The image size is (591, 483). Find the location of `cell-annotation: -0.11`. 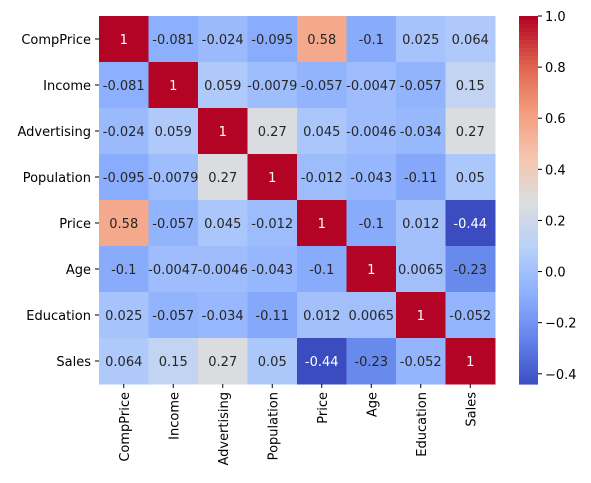

cell-annotation: -0.11 is located at coordinates (421, 178).